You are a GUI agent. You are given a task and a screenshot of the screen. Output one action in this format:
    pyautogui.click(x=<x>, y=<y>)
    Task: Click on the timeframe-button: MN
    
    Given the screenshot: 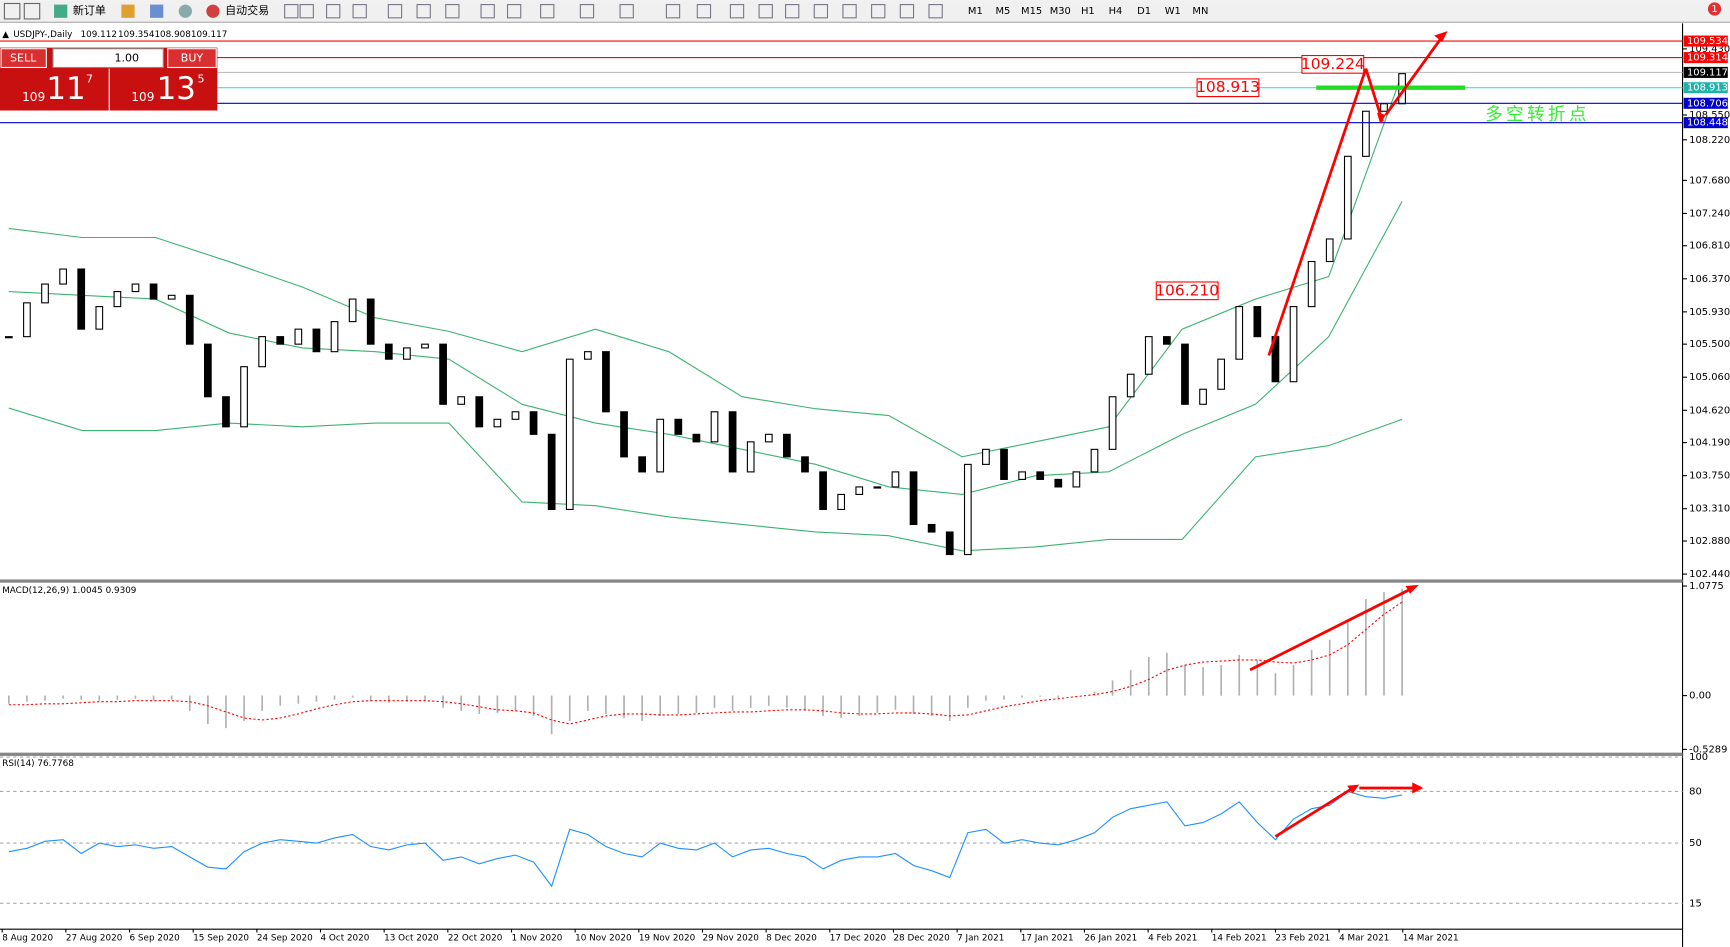 What is the action you would take?
    pyautogui.click(x=1200, y=11)
    